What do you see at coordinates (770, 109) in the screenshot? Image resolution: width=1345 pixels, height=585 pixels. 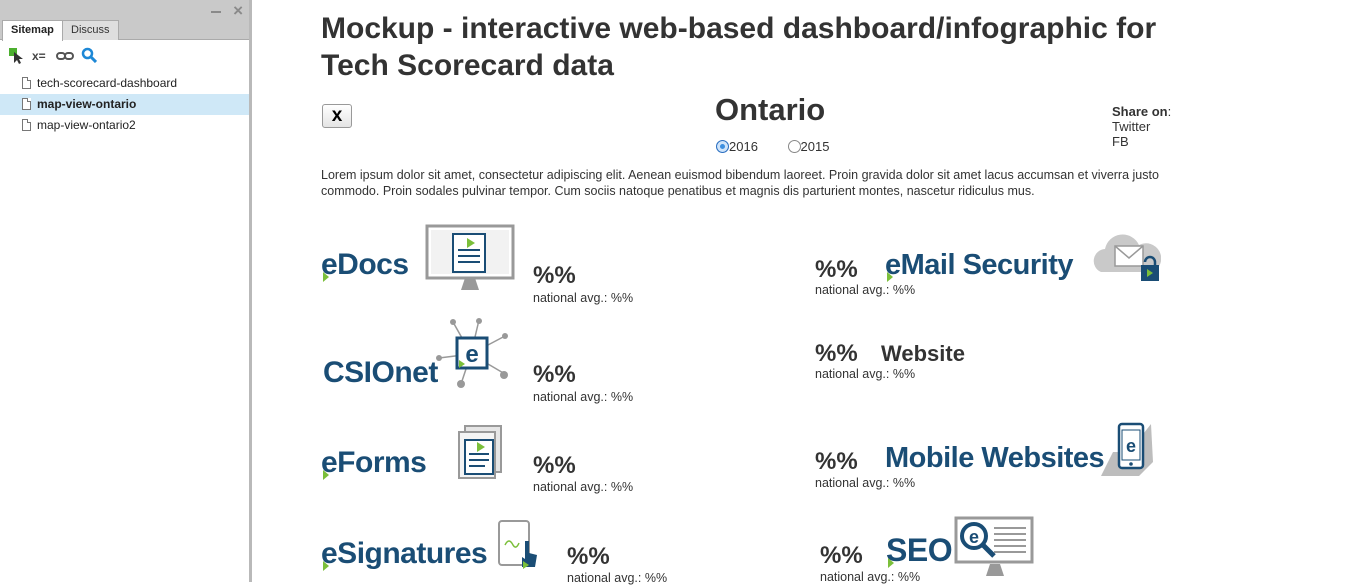 I see `region-title: Ontario` at bounding box center [770, 109].